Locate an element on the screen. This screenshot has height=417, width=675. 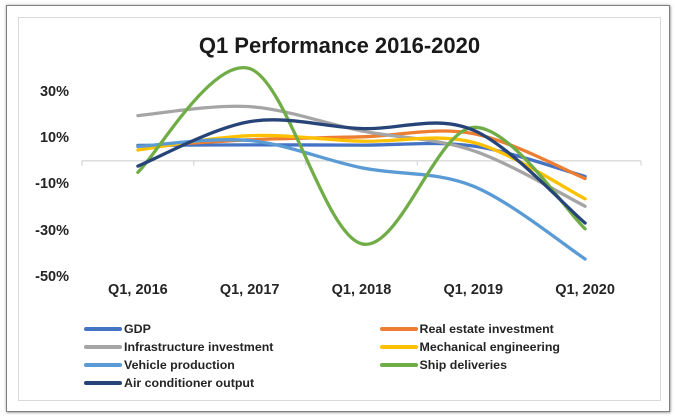
y-axis-label: 10% is located at coordinates (54, 138).